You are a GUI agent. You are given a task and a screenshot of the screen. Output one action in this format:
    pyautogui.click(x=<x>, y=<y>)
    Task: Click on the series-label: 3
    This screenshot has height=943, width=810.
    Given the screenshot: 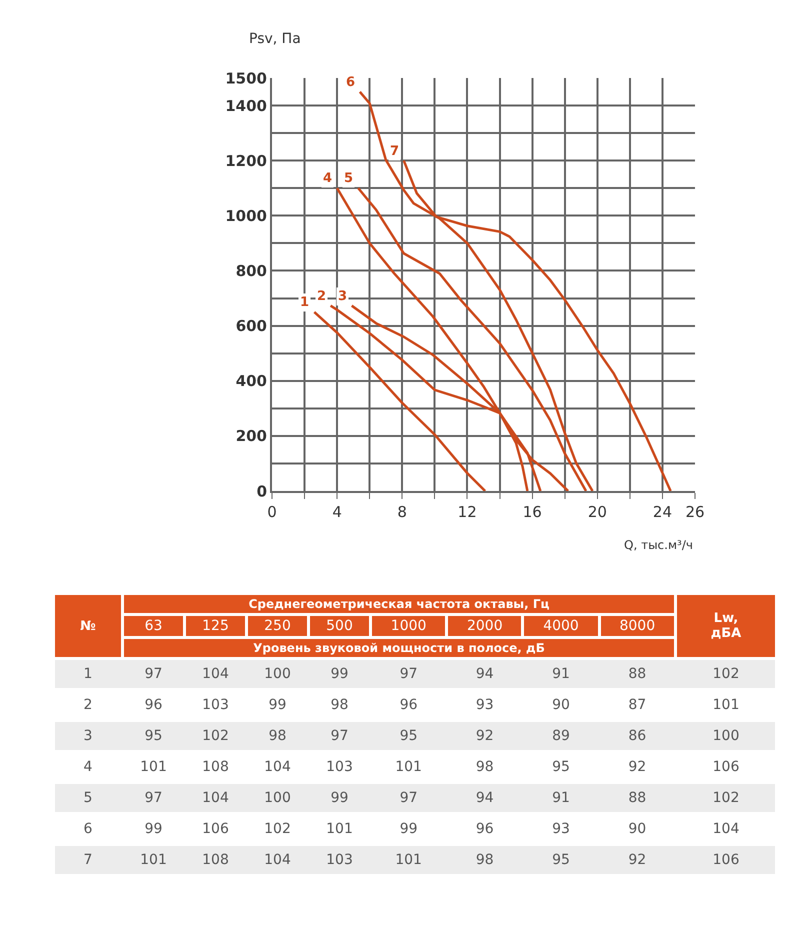 What is the action you would take?
    pyautogui.click(x=343, y=296)
    